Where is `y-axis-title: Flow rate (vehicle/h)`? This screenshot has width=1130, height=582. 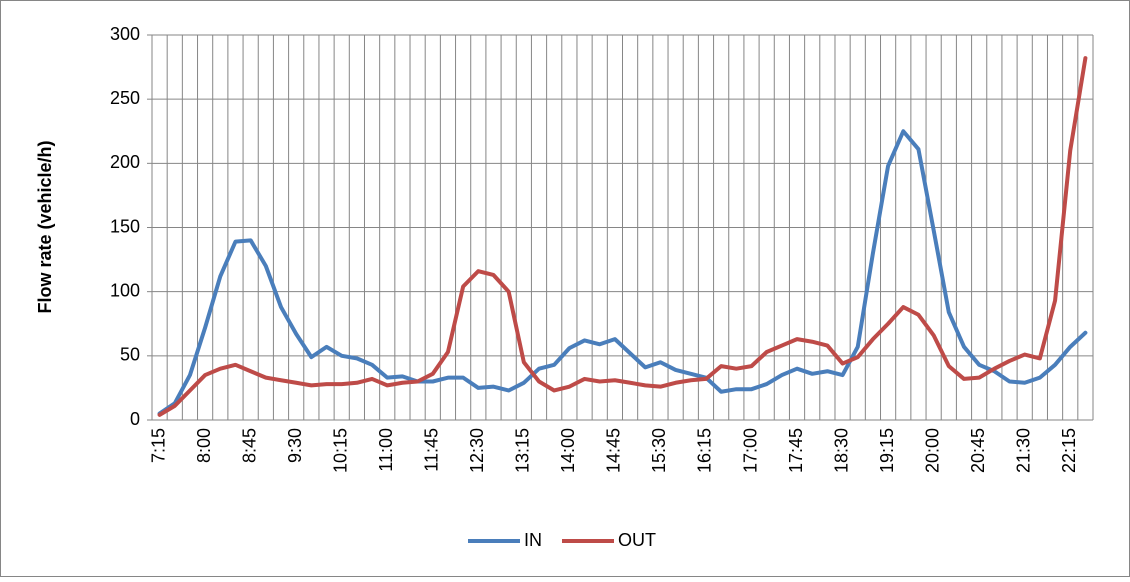
y-axis-title: Flow rate (vehicle/h) is located at coordinates (45, 226).